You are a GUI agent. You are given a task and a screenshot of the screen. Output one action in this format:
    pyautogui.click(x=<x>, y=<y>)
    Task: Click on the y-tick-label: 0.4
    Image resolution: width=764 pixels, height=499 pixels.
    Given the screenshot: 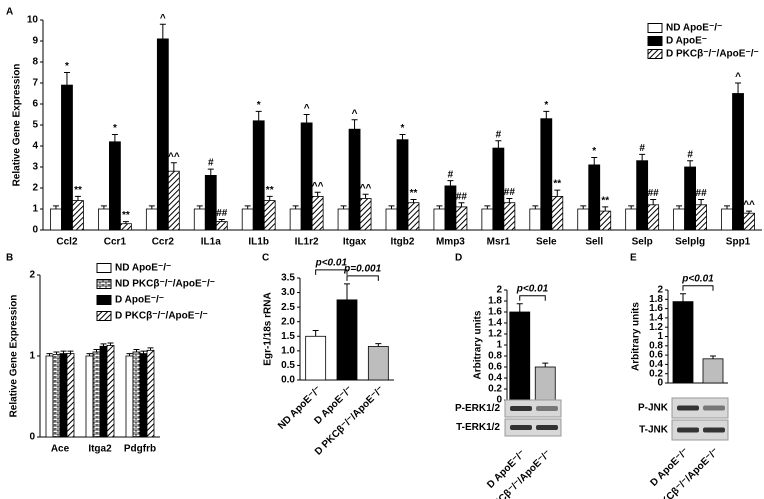 What is the action you would take?
    pyautogui.click(x=495, y=378)
    